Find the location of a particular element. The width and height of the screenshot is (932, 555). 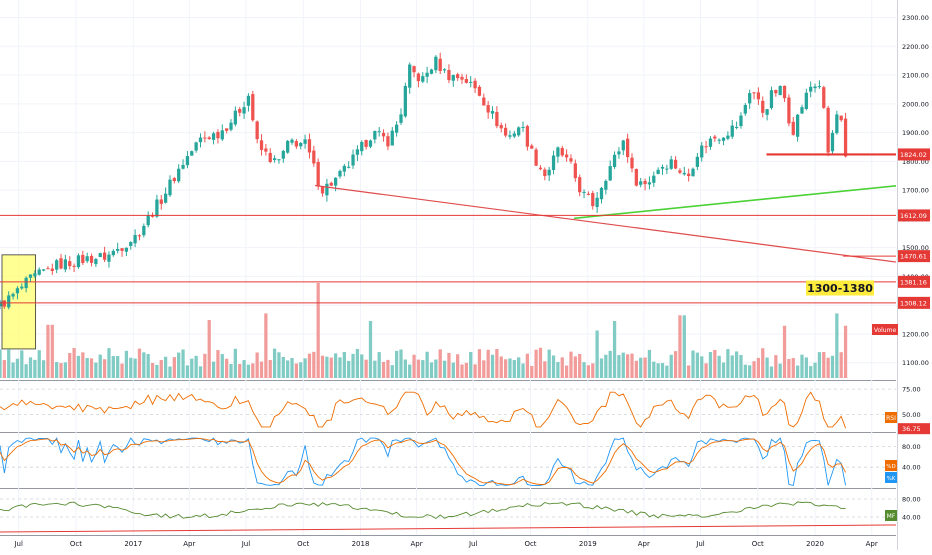

time-tick-label: 2020 is located at coordinates (815, 544).